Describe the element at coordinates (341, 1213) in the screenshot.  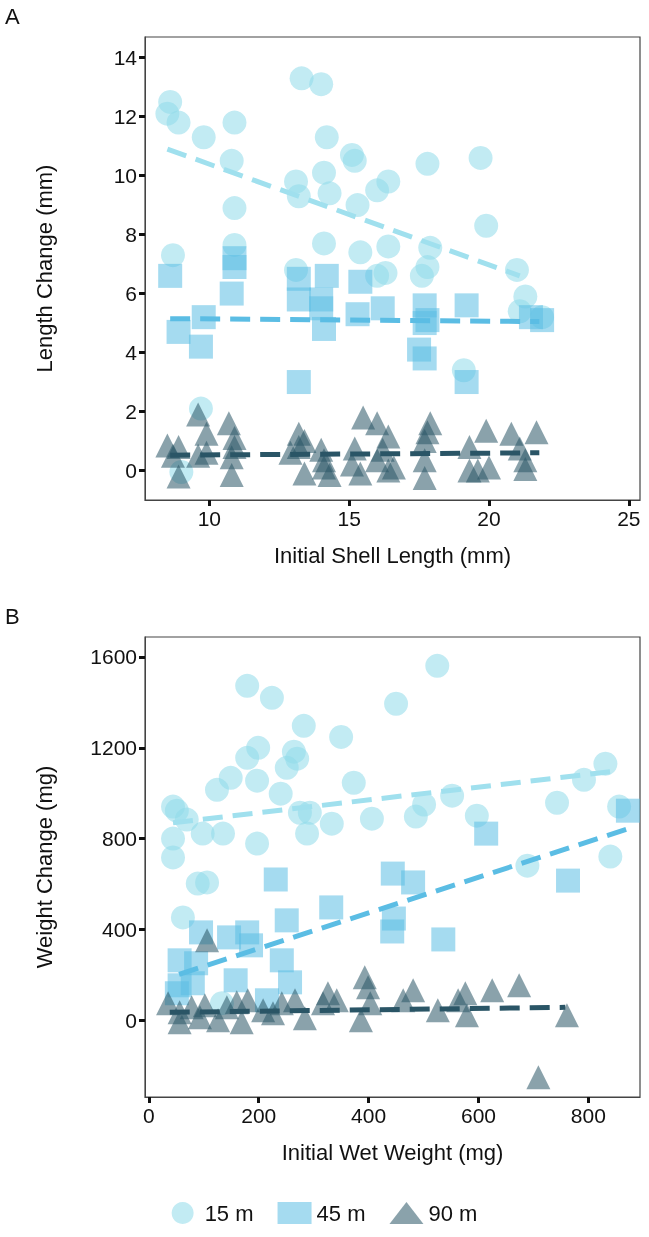
I see `legend-label: 45 m` at that location.